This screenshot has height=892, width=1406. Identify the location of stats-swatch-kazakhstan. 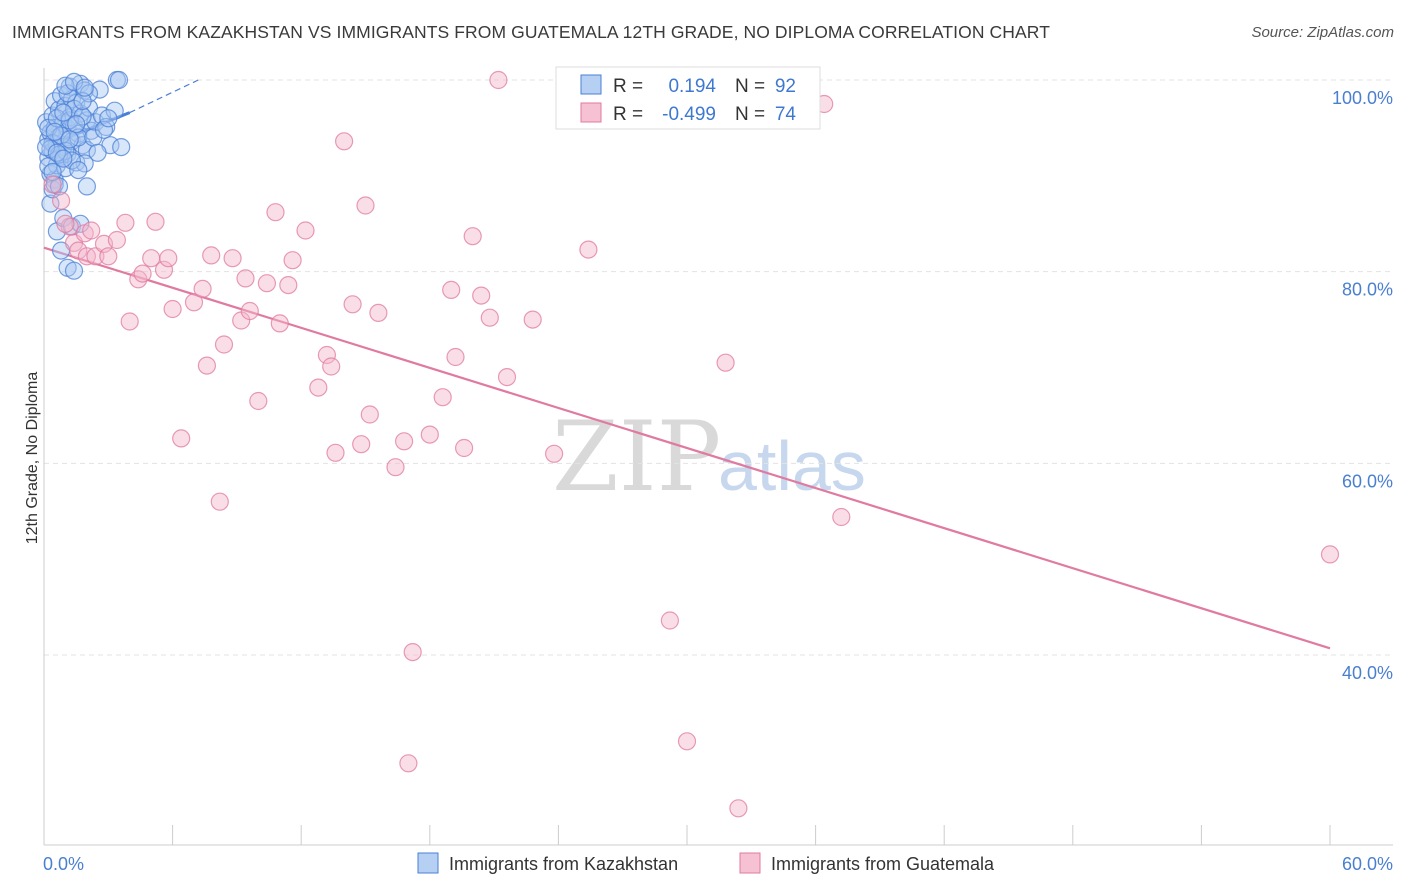
(591, 84).